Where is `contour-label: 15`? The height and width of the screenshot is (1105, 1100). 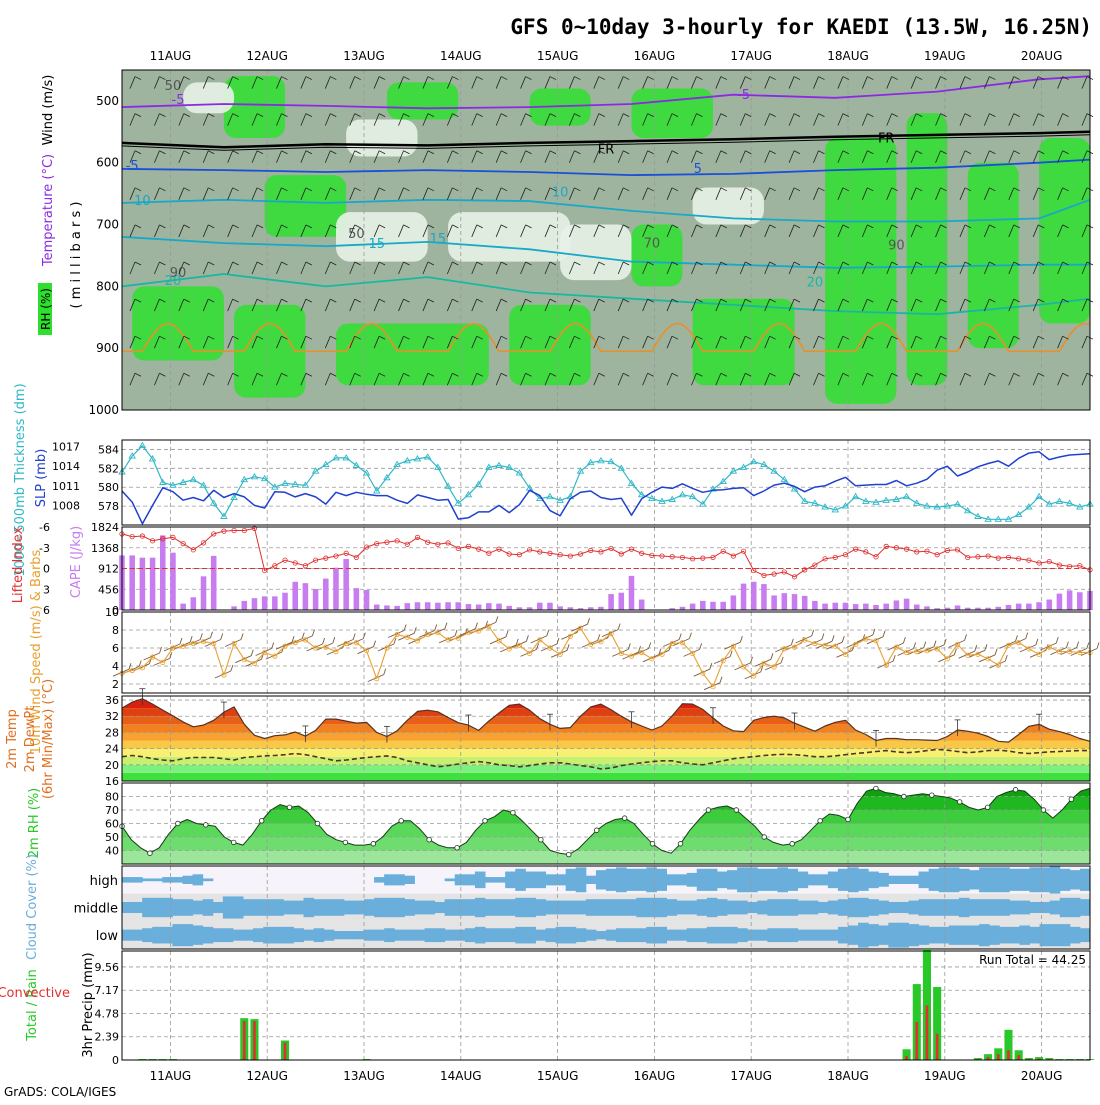
contour-label: 15 is located at coordinates (376, 244).